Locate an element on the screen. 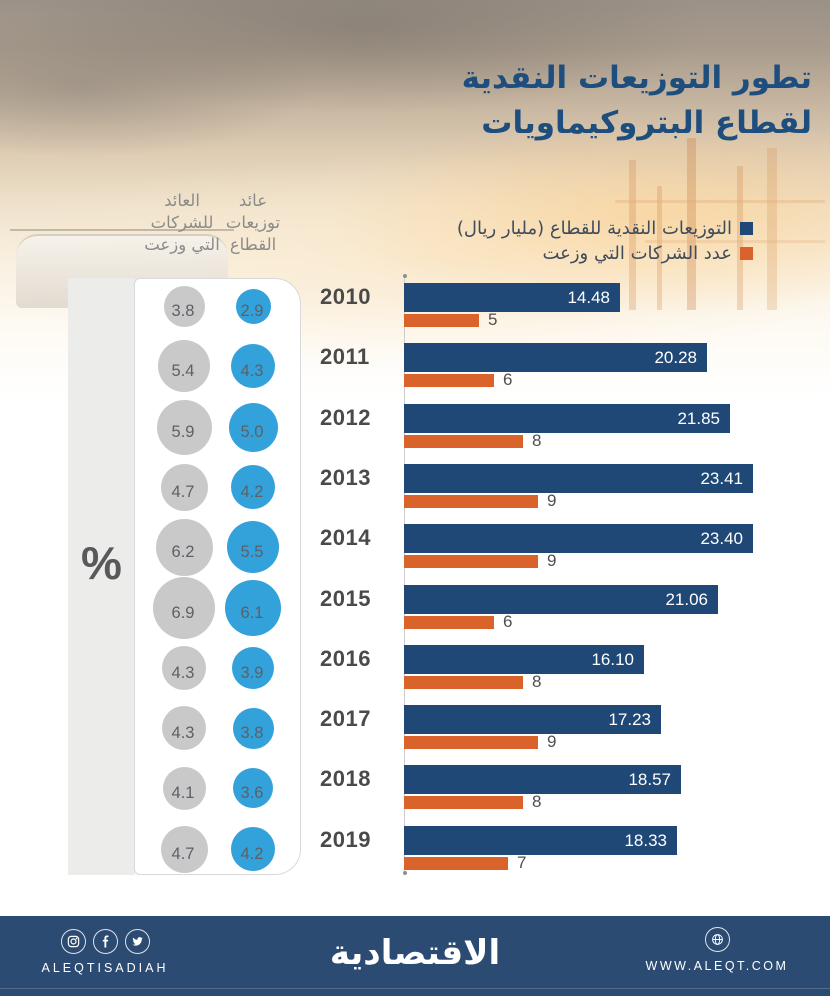  footer-bar: ALEQTISADIAH الاقتصادية WWW.ALEQT.COM is located at coordinates (415, 956).